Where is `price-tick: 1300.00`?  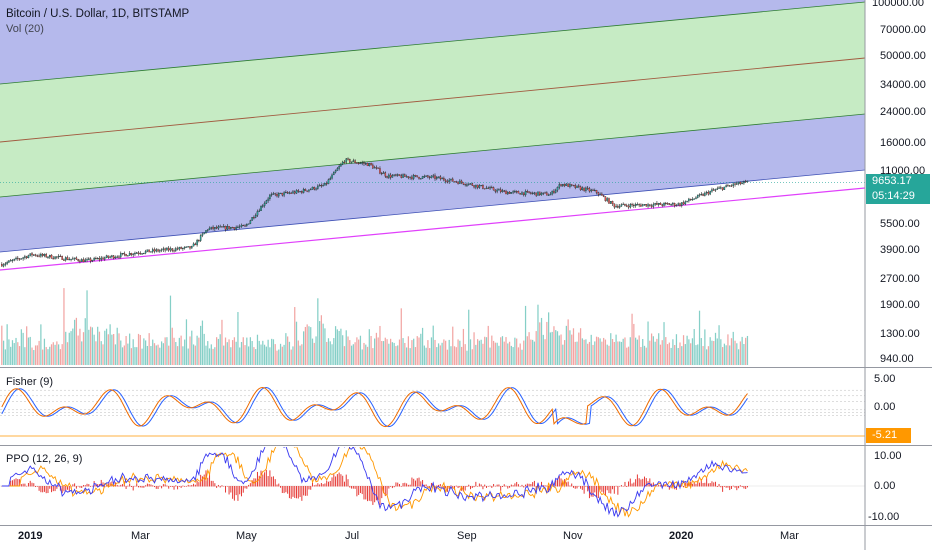
price-tick: 1300.00 is located at coordinates (900, 334).